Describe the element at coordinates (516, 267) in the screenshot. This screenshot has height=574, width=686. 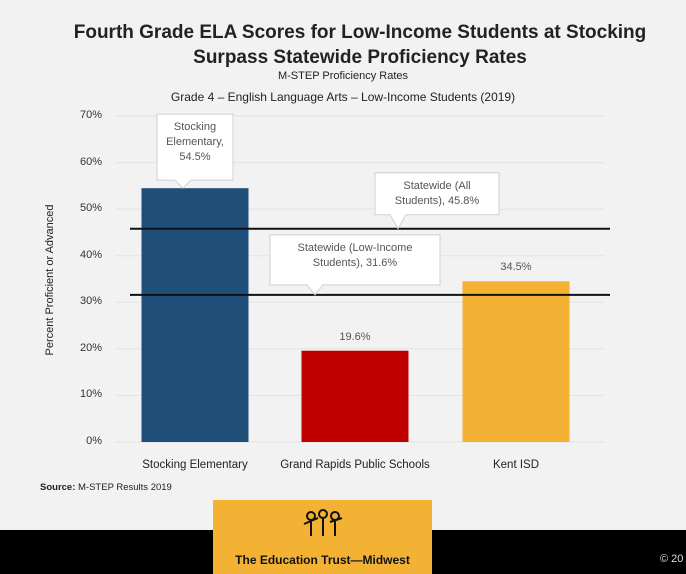
I see `data-label: 34.5%` at that location.